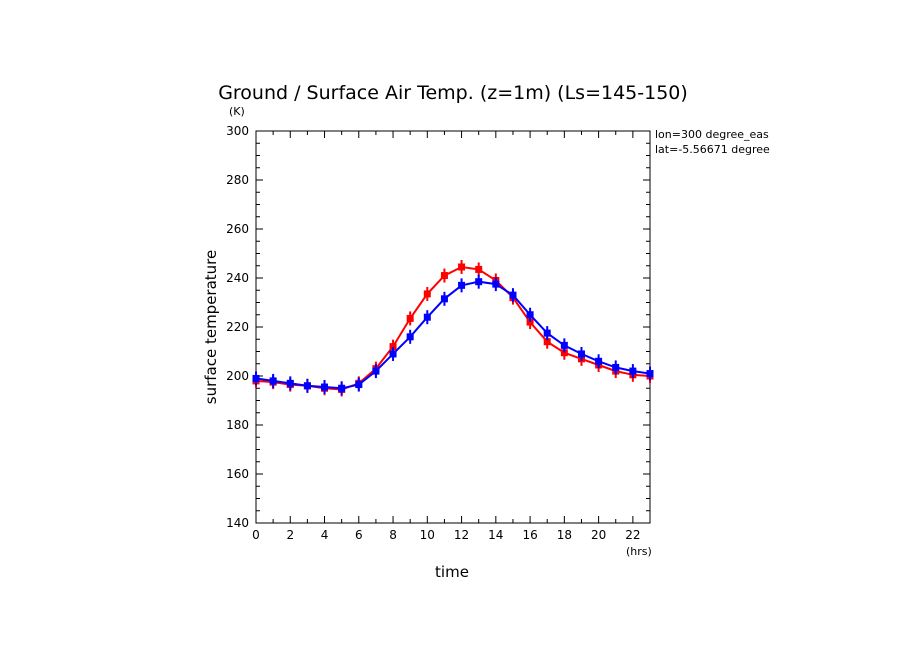 This screenshot has width=904, height=654. I want to click on x-tick-label: 2, so click(290, 535).